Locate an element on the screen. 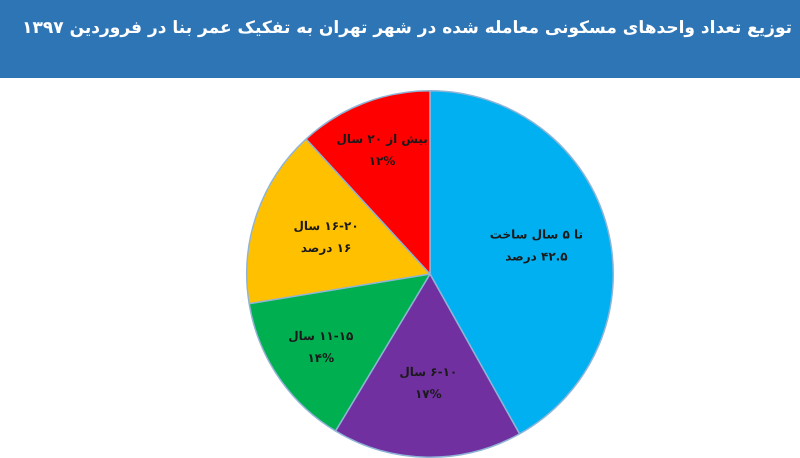 The height and width of the screenshot is (458, 800). data-label: ۱۶ درصد is located at coordinates (326, 248).